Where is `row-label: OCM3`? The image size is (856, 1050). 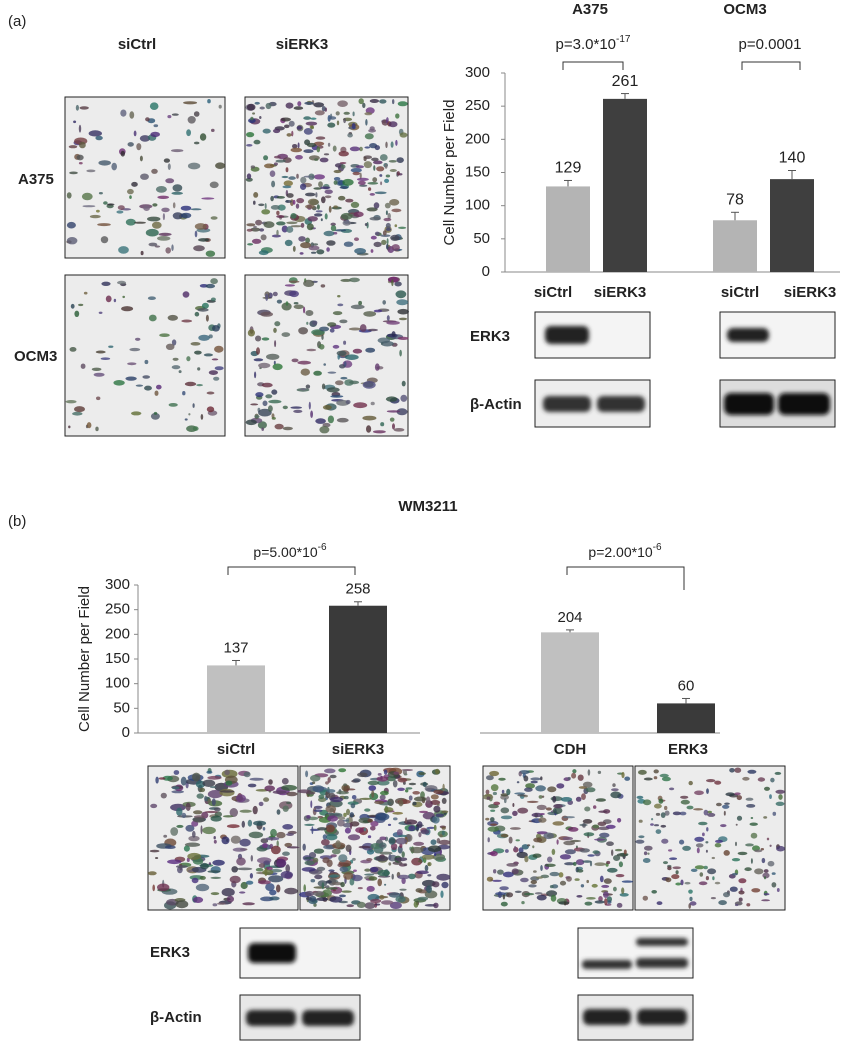 row-label: OCM3 is located at coordinates (35, 356).